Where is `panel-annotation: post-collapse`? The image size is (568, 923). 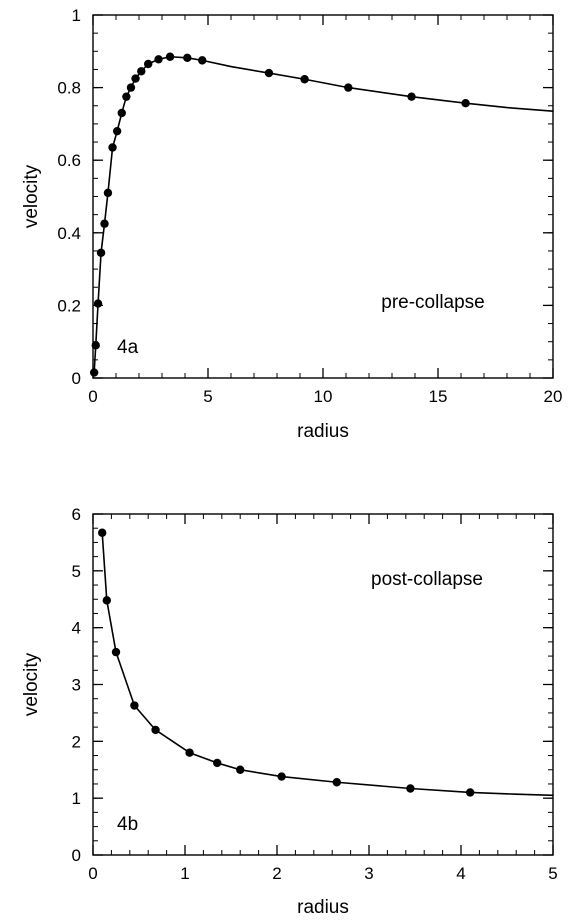 panel-annotation: post-collapse is located at coordinates (427, 579).